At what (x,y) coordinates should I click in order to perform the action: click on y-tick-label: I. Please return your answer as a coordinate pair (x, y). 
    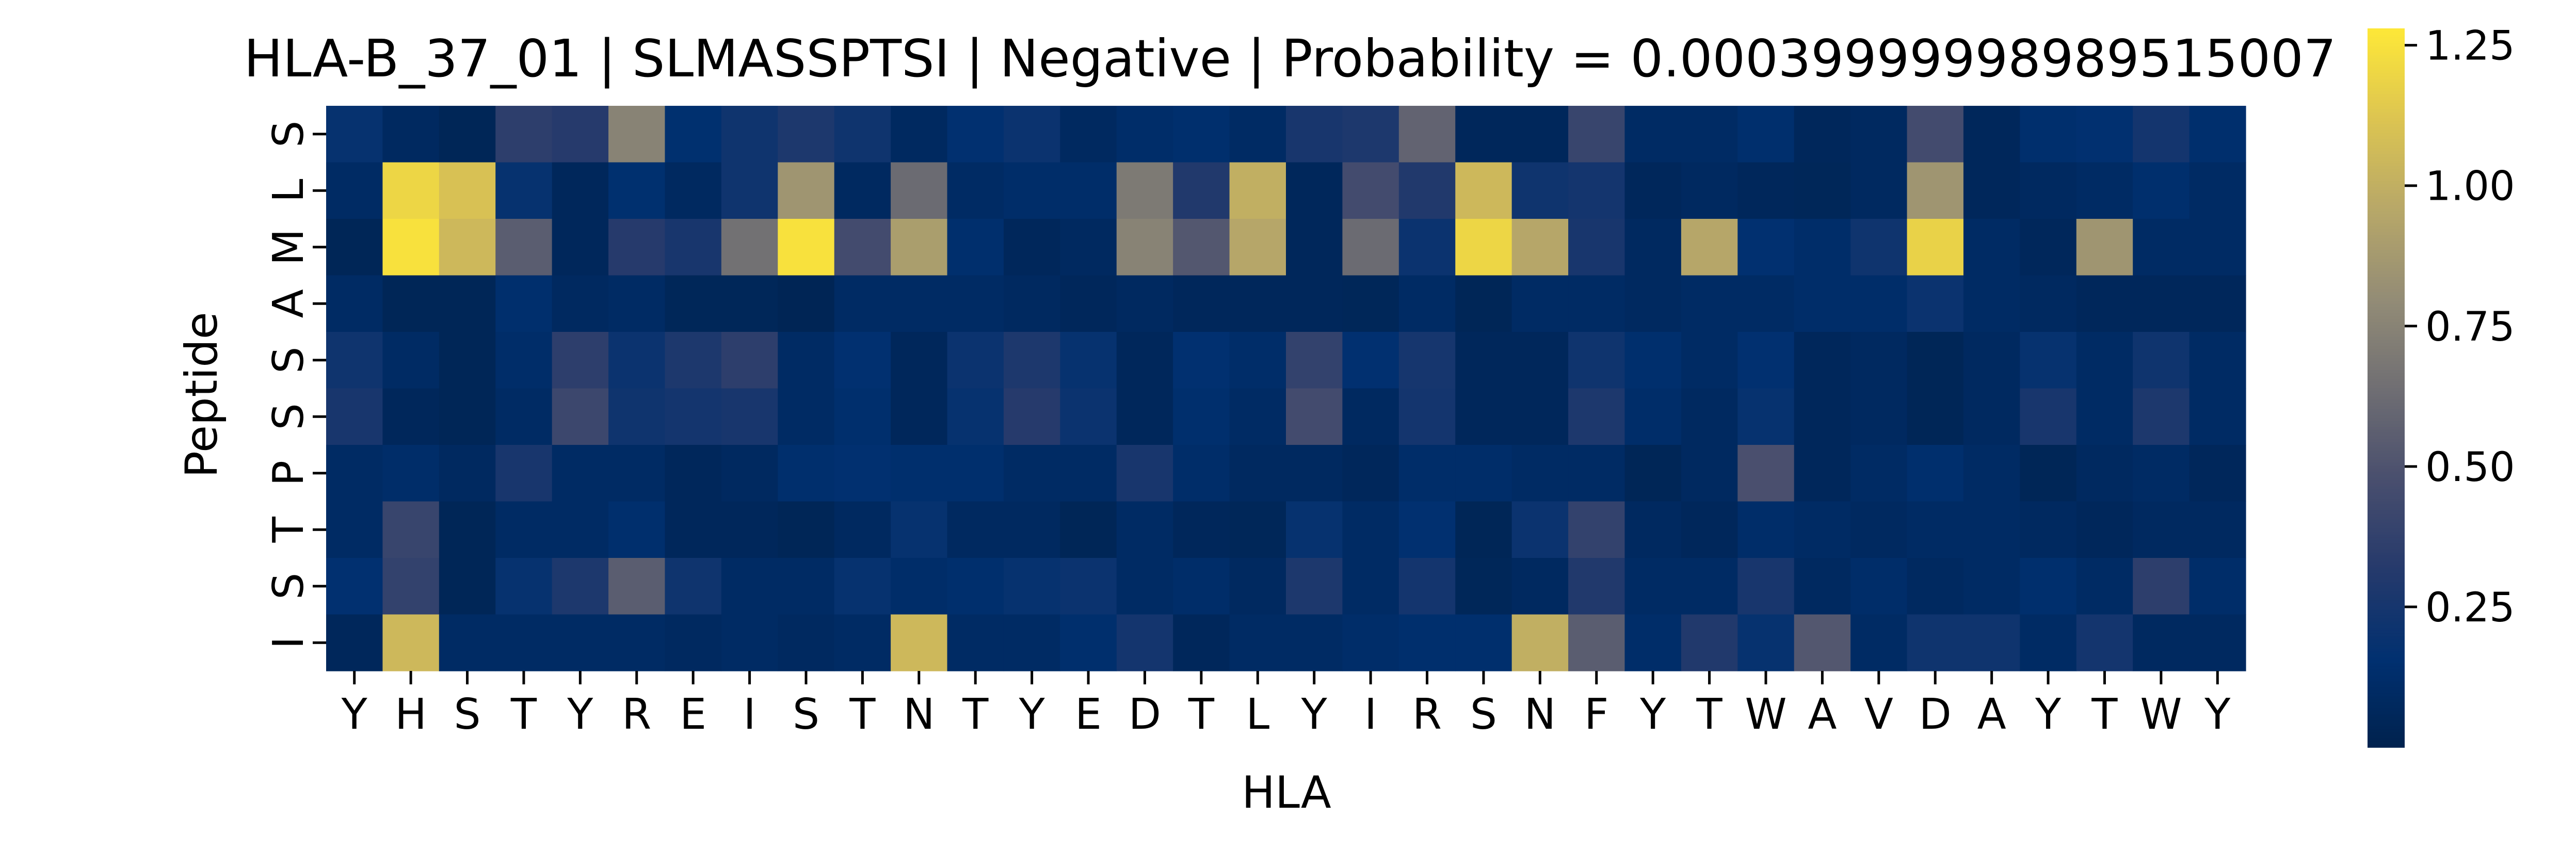
    Looking at the image, I should click on (289, 642).